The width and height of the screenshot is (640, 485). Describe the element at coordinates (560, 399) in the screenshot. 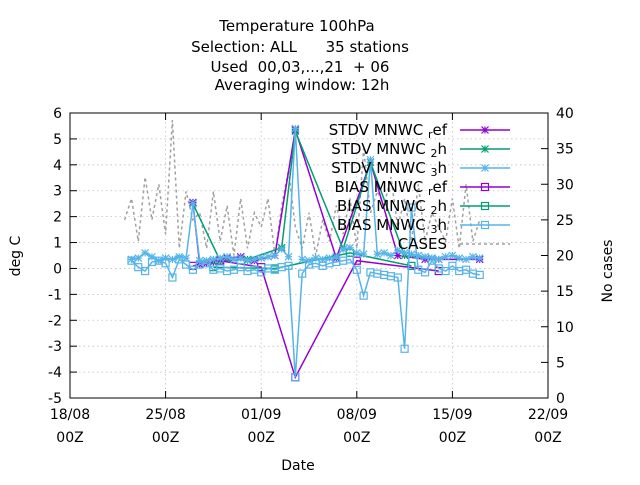

I see `y2-tick-label: 0` at that location.